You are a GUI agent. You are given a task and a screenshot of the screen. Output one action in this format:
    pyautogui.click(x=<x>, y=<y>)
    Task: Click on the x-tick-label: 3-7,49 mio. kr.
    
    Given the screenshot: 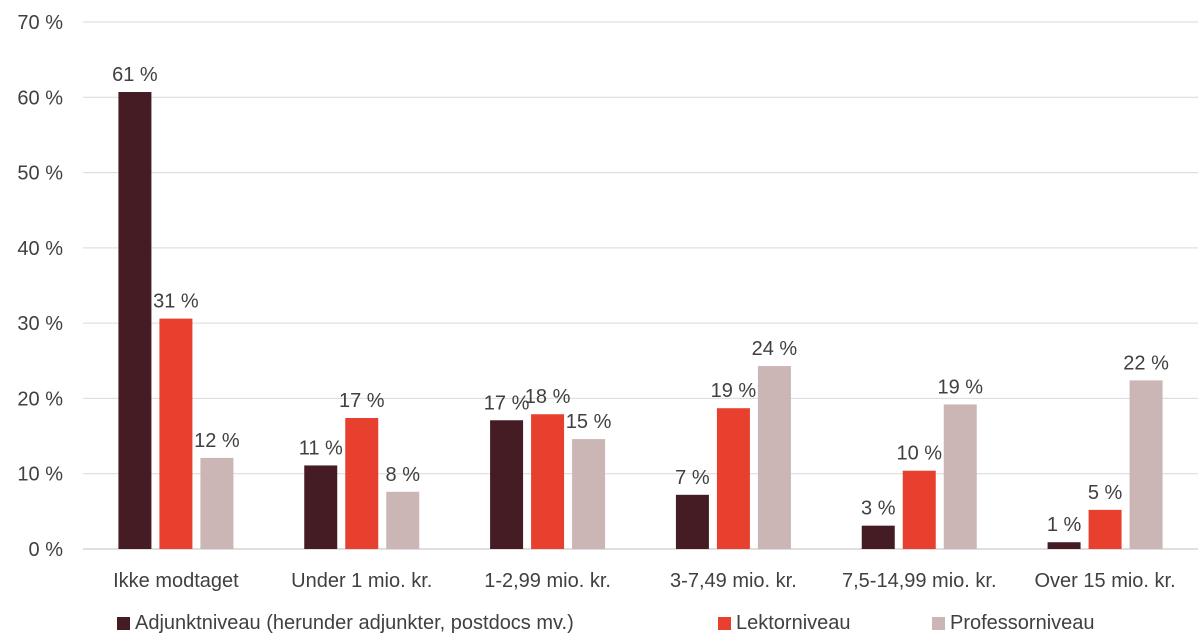 What is the action you would take?
    pyautogui.click(x=733, y=581)
    